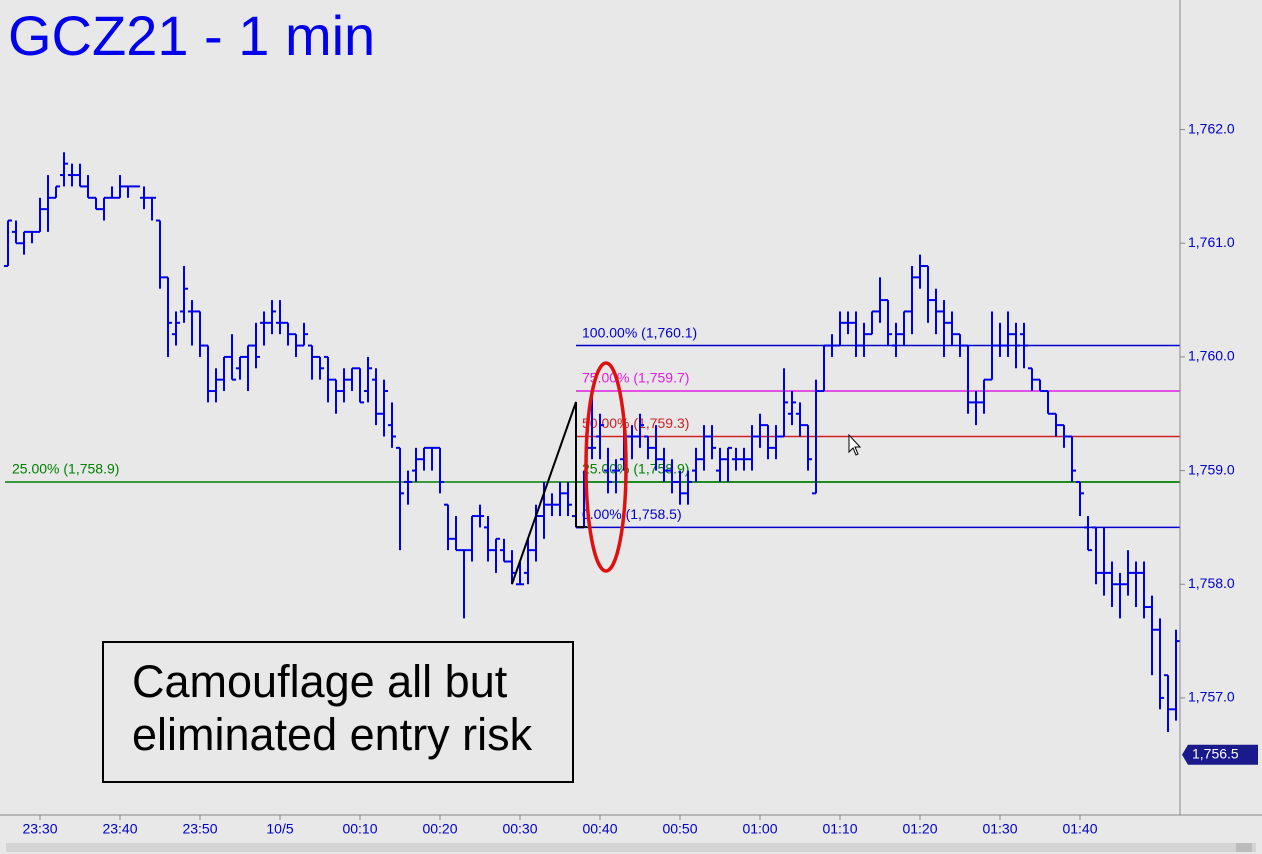  Describe the element at coordinates (632, 514) in the screenshot. I see `fib-level-label: 0.00% (1,758.5)` at that location.